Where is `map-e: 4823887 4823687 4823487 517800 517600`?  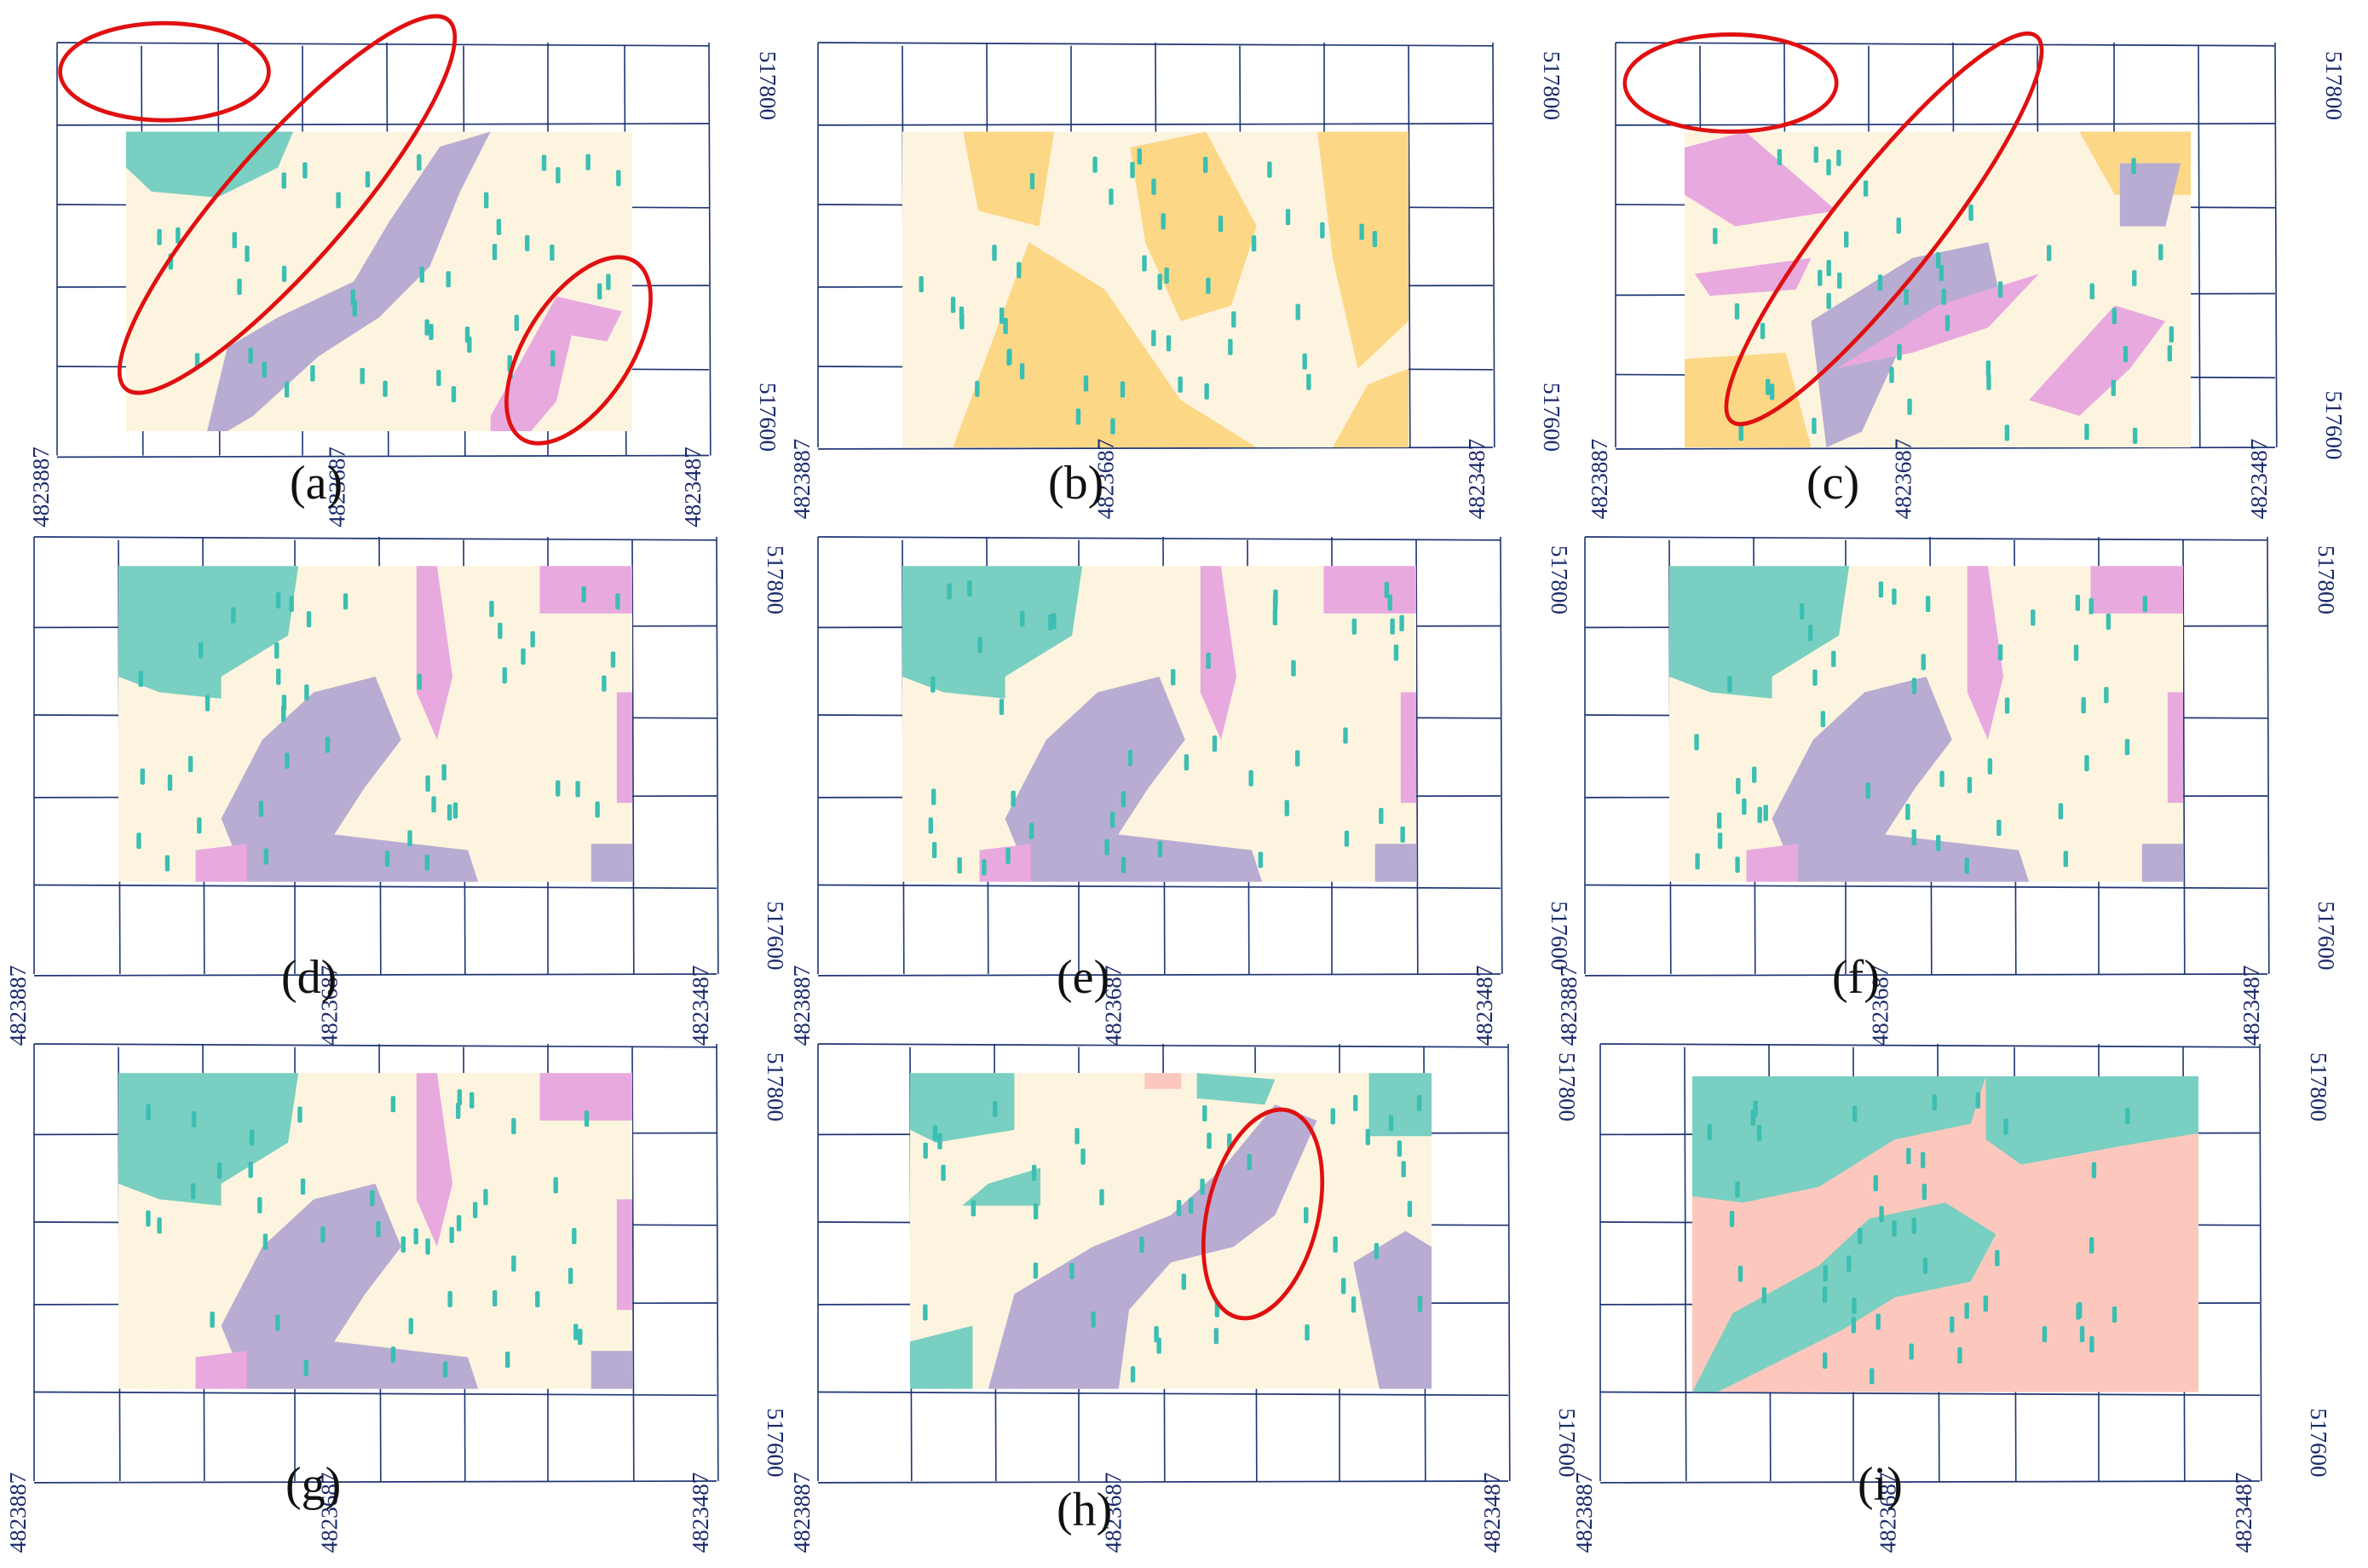 map-e: 4823887 4823687 4823487 517800 517600 is located at coordinates (1180, 791).